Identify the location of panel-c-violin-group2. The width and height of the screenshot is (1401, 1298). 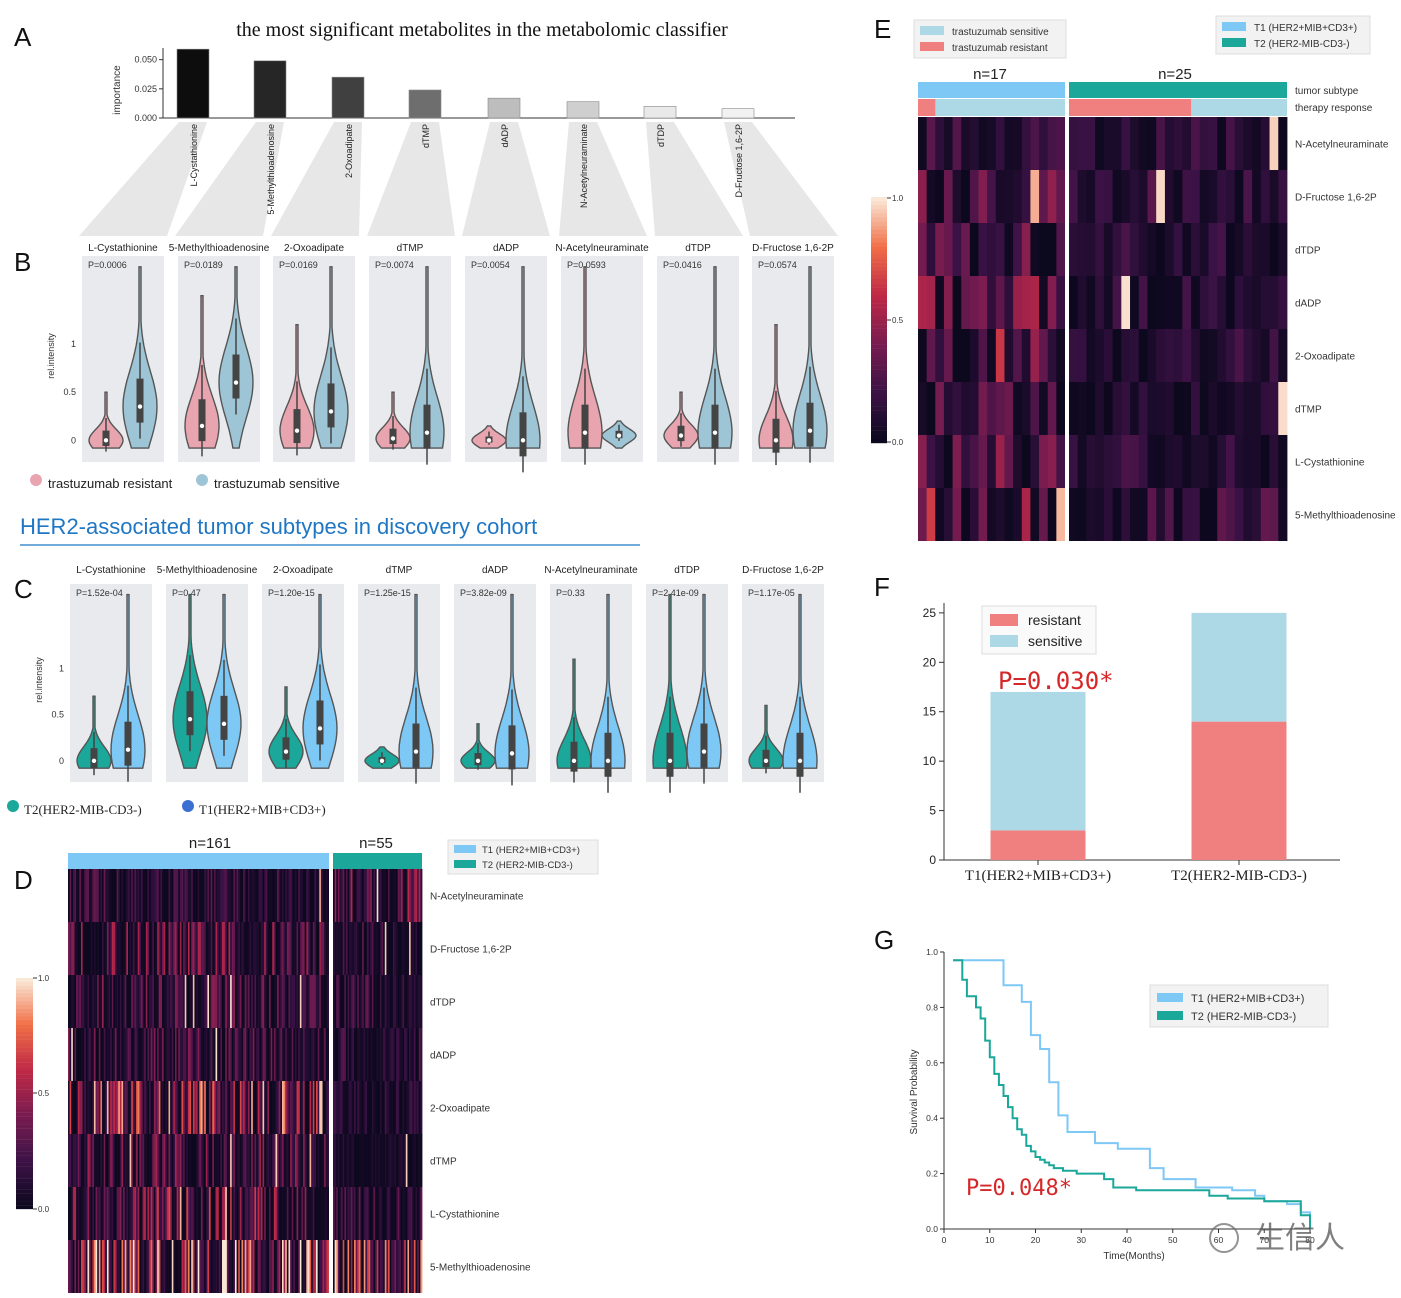
(800, 681).